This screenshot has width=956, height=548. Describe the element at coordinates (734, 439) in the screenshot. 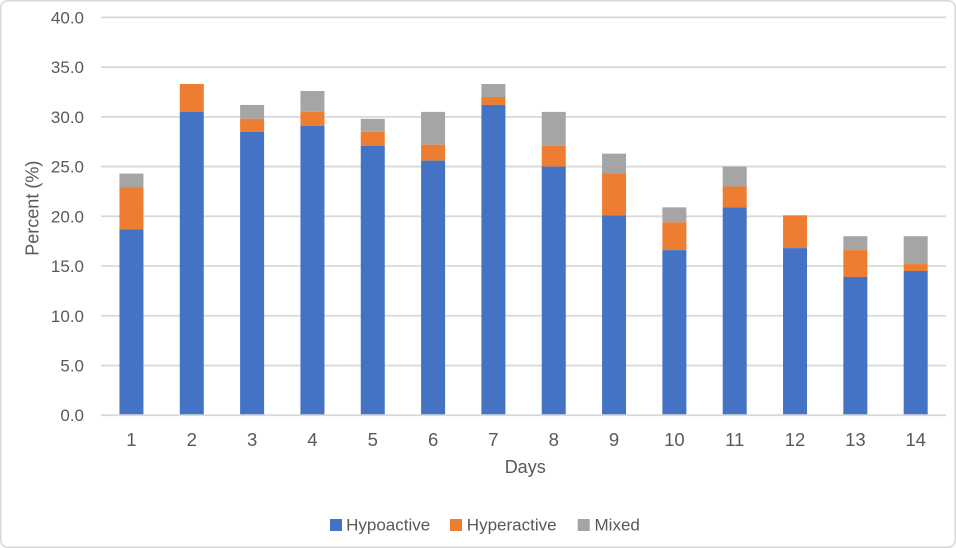

I see `svg-text: 11` at that location.